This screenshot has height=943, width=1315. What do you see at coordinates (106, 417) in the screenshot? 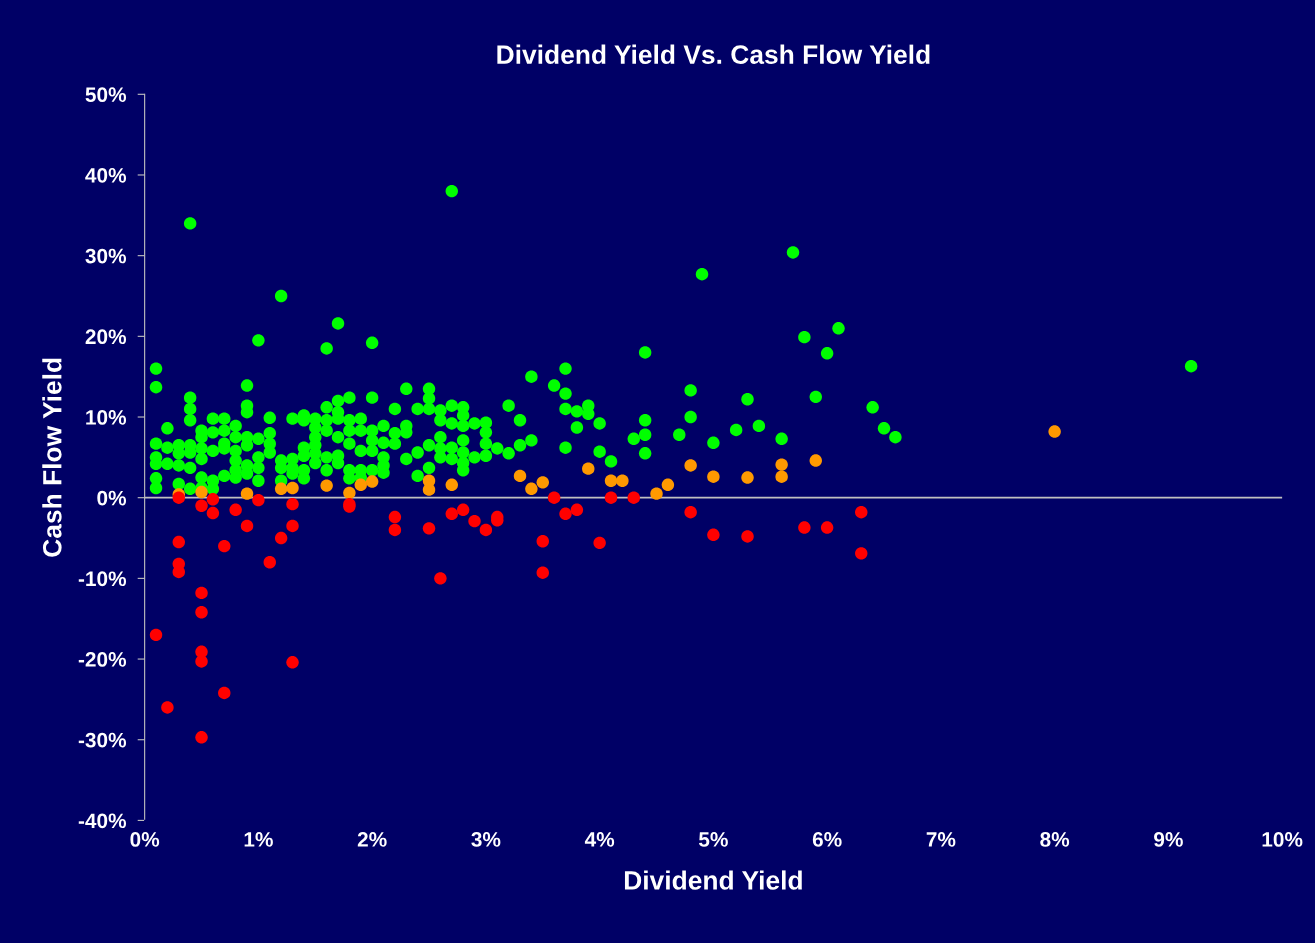
I see `y-tick-label: 10%` at bounding box center [106, 417].